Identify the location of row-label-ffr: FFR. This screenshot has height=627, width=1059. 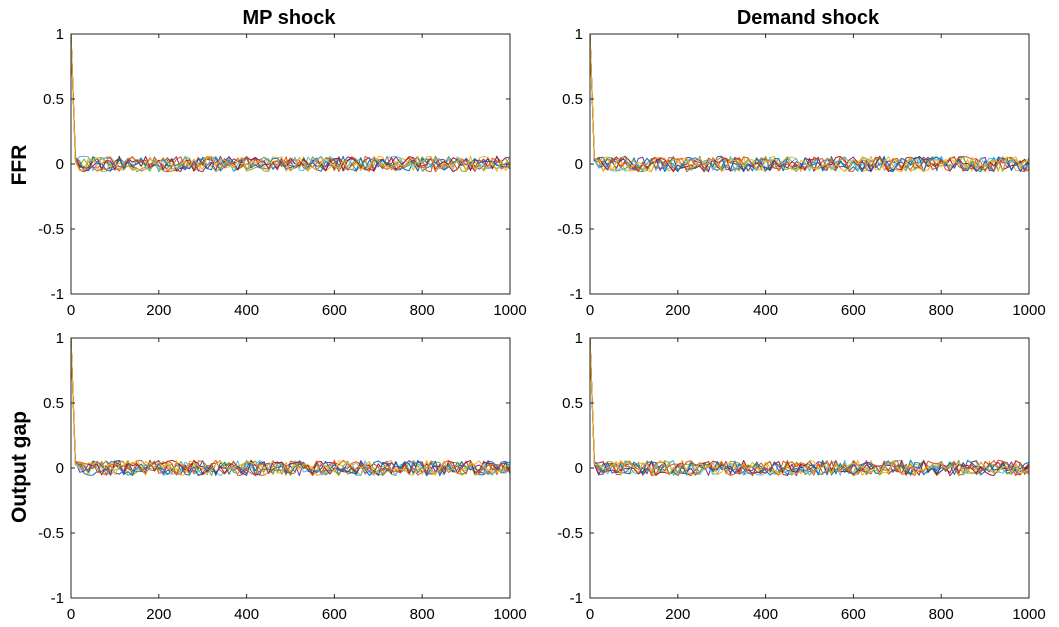
(19, 165).